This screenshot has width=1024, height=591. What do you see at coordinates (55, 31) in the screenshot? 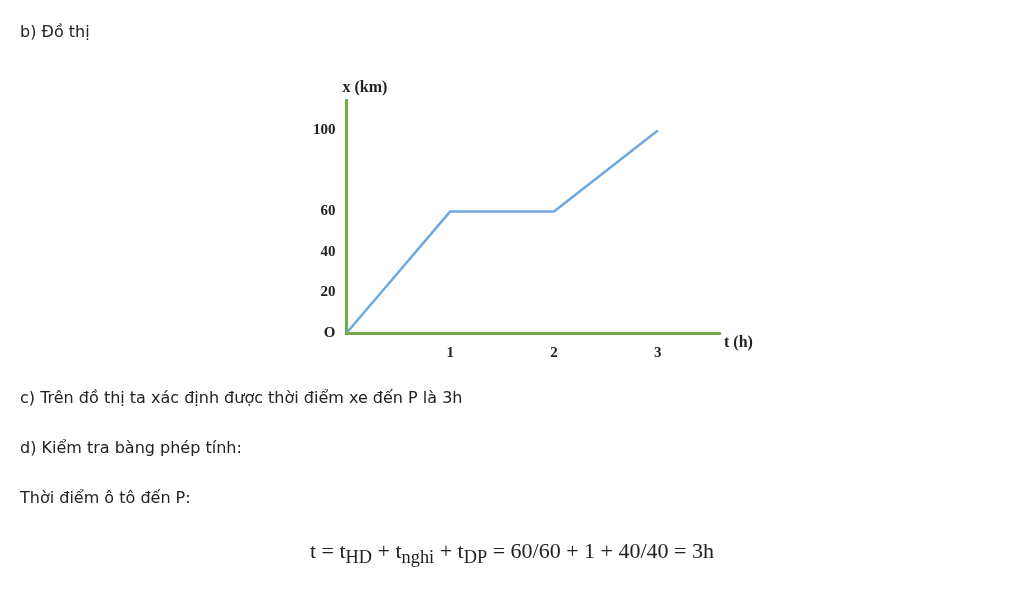
I see `text: b) Đồ thị` at bounding box center [55, 31].